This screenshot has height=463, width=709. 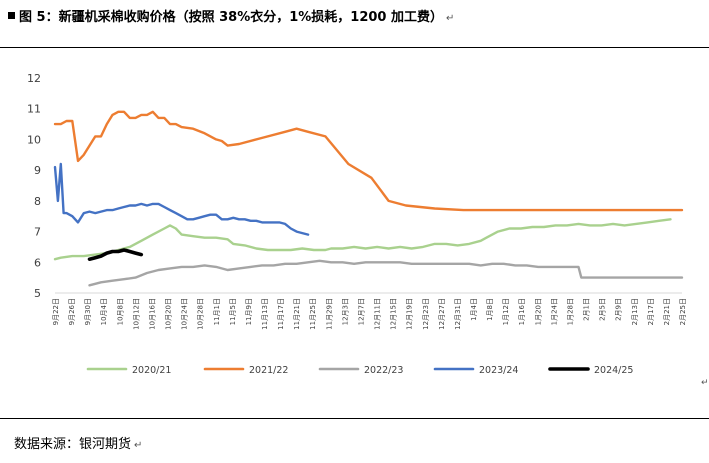 I want to click on legend: 2020/21 2021/22 2022/23 2023/24 2024/25, so click(x=359, y=370).